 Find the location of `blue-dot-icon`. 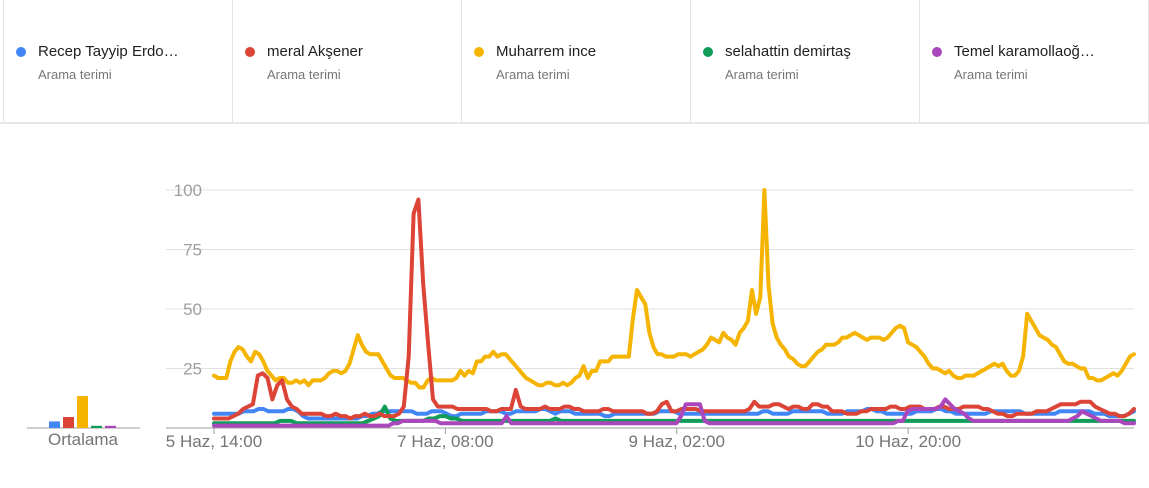

blue-dot-icon is located at coordinates (21, 52).